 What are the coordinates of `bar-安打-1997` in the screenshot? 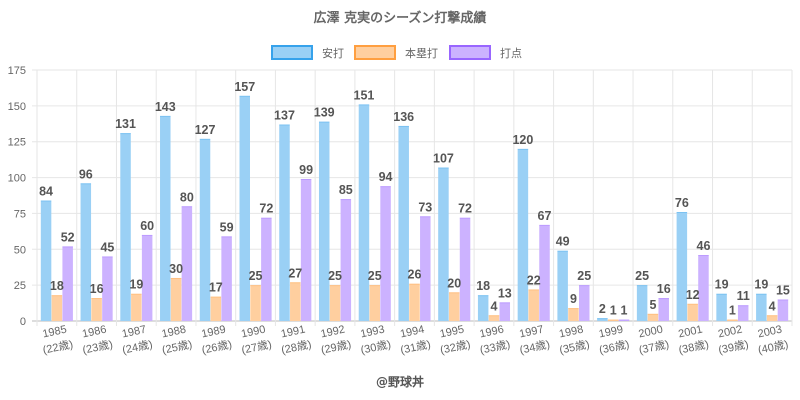 It's located at (523, 234).